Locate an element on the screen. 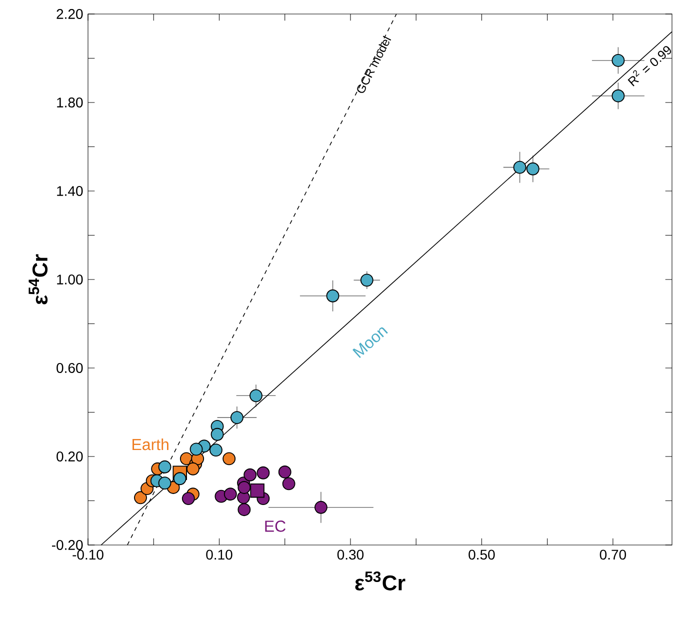 The width and height of the screenshot is (678, 622). y-tick-label: 2.20 is located at coordinates (69, 14).